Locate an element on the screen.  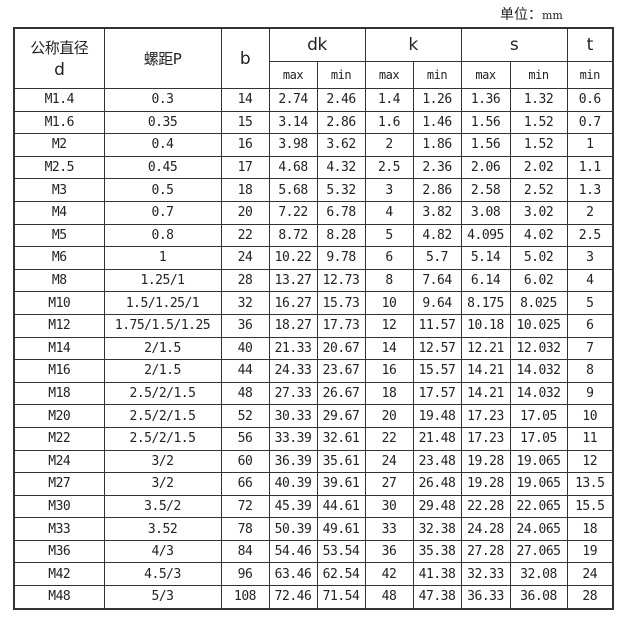
cell-s-min: 4.02 is located at coordinates (538, 235).